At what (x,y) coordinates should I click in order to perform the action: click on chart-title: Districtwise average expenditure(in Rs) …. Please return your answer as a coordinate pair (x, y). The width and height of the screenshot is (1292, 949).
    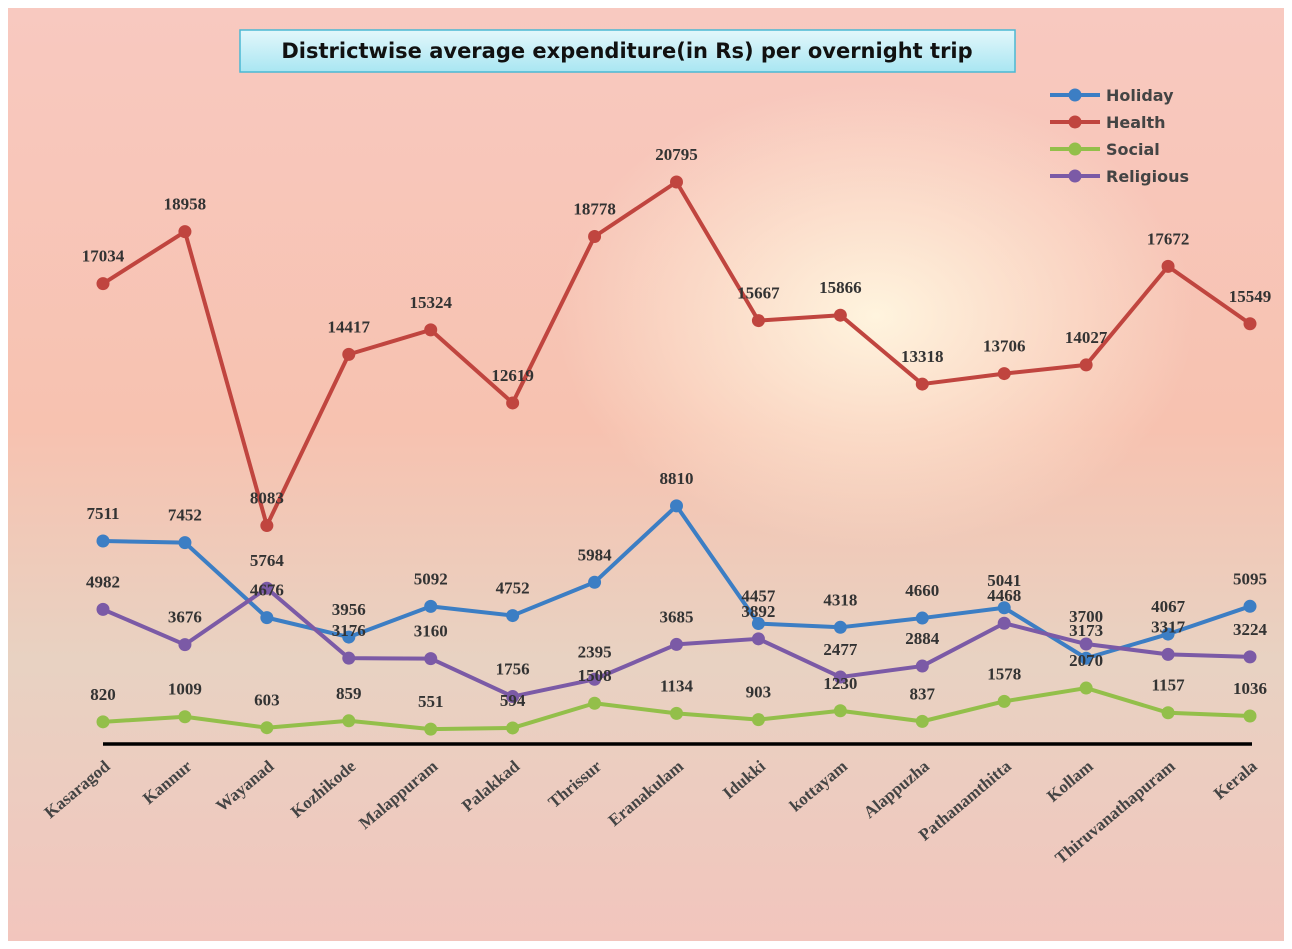
    Looking at the image, I should click on (626, 51).